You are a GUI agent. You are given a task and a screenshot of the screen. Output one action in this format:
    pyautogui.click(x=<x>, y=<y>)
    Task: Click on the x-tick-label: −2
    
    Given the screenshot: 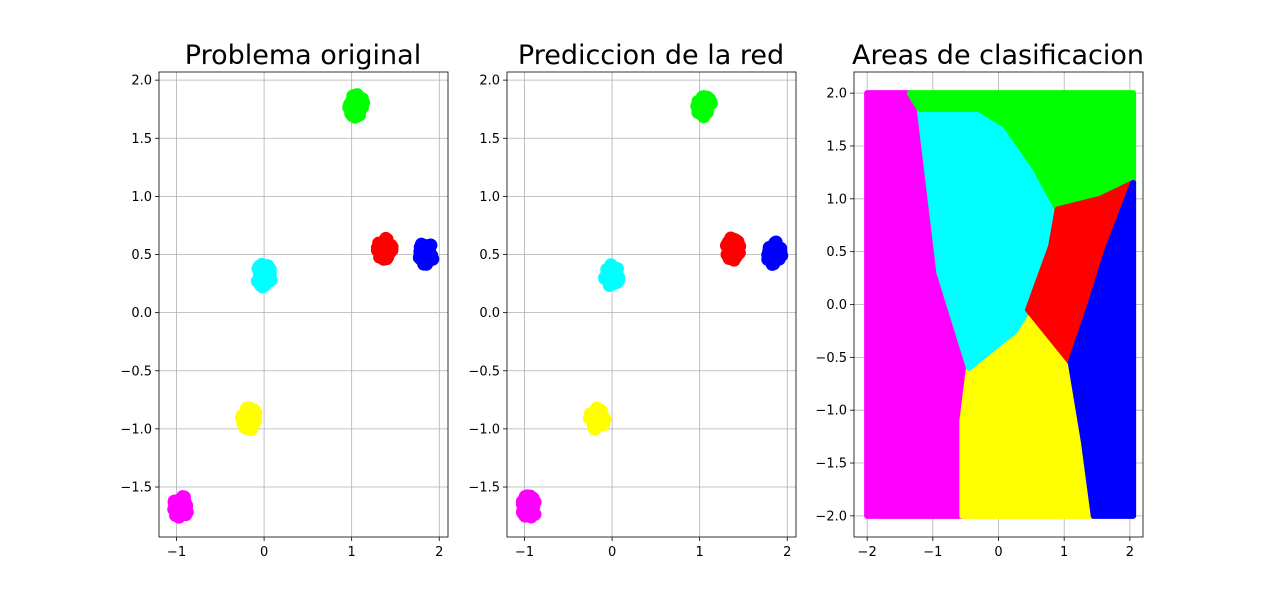 What is the action you would take?
    pyautogui.click(x=867, y=552)
    